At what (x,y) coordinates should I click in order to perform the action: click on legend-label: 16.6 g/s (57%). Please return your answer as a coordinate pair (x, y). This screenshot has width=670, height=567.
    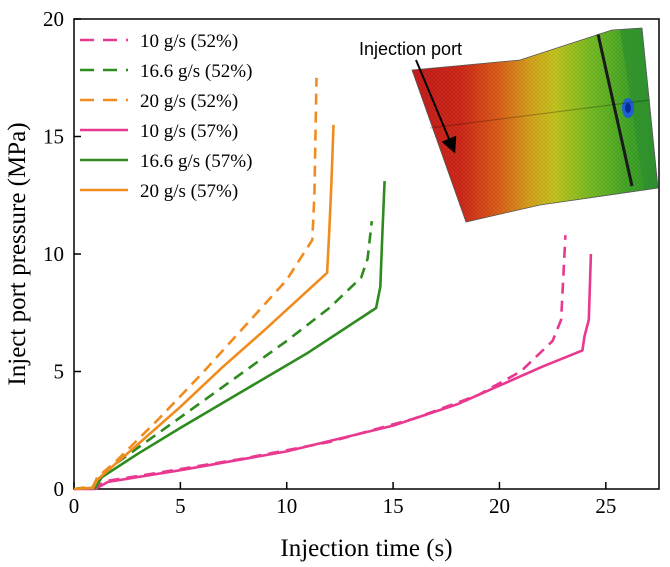
    Looking at the image, I should click on (196, 161).